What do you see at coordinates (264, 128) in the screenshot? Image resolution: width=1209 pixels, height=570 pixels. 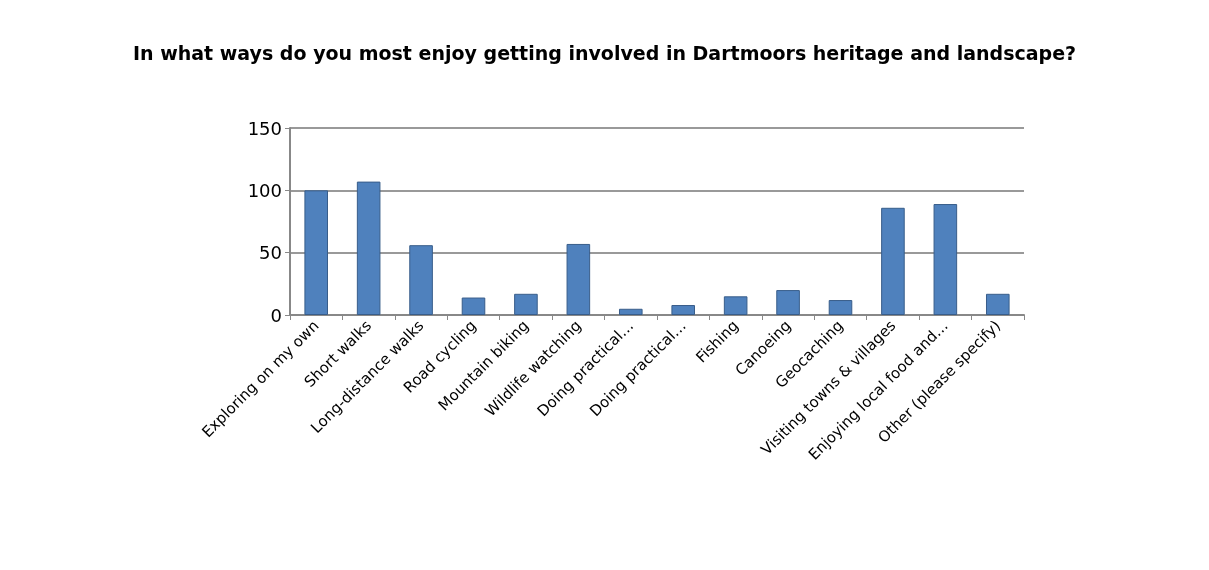 I see `y-tick-label: 150` at bounding box center [264, 128].